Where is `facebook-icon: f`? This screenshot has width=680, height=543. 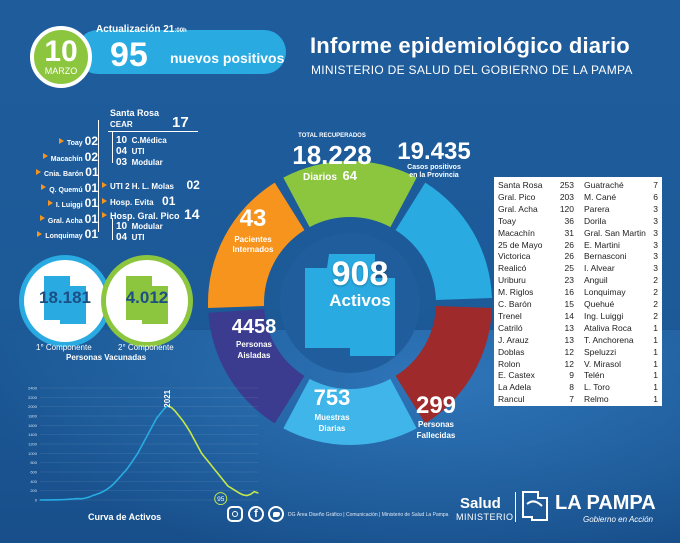
facebook-icon: f is located at coordinates (256, 514).